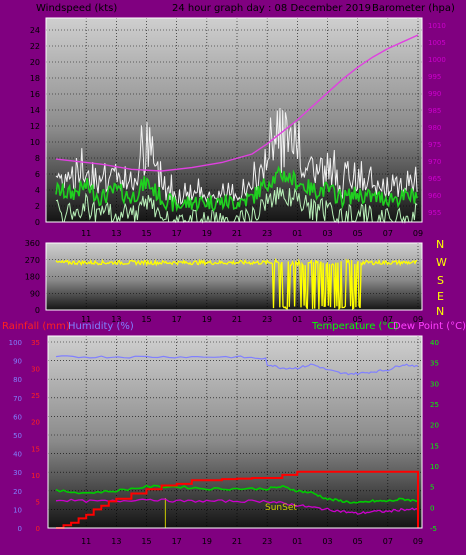 The width and height of the screenshot is (466, 555). I want to click on sunset-label: SunSet, so click(281, 508).